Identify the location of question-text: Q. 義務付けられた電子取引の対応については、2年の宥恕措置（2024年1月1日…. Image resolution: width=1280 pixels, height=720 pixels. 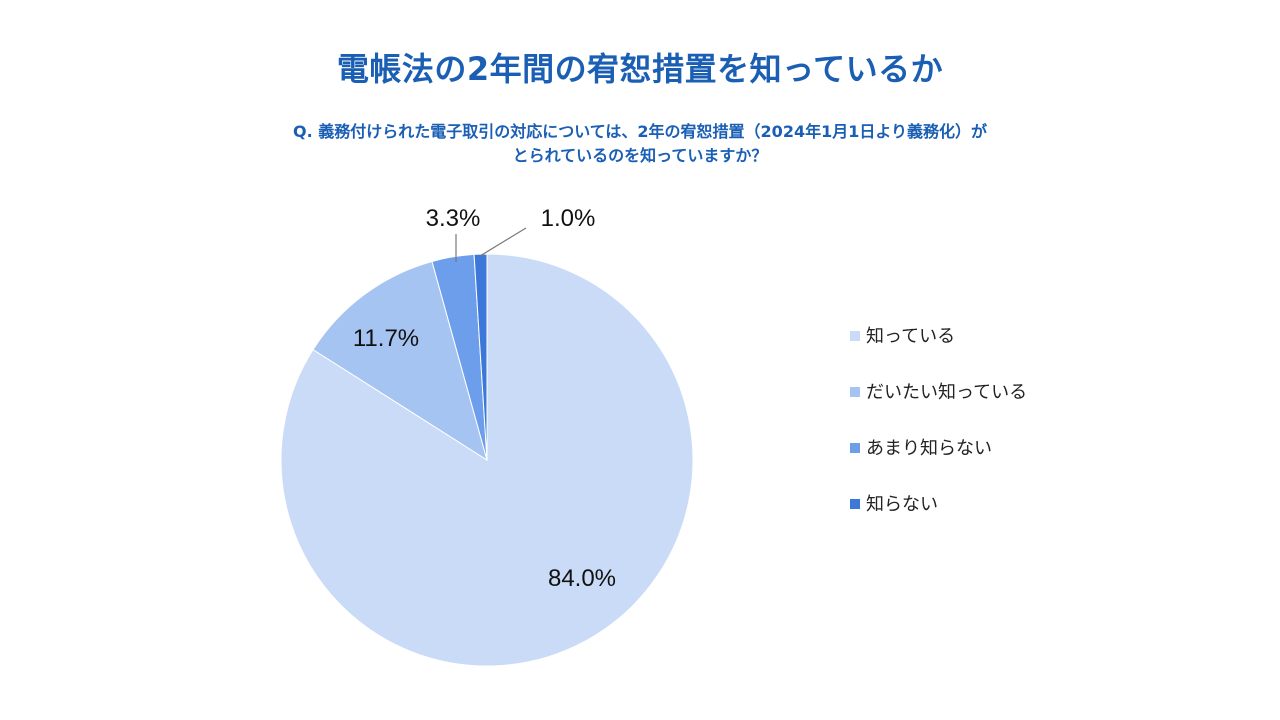
(640, 144).